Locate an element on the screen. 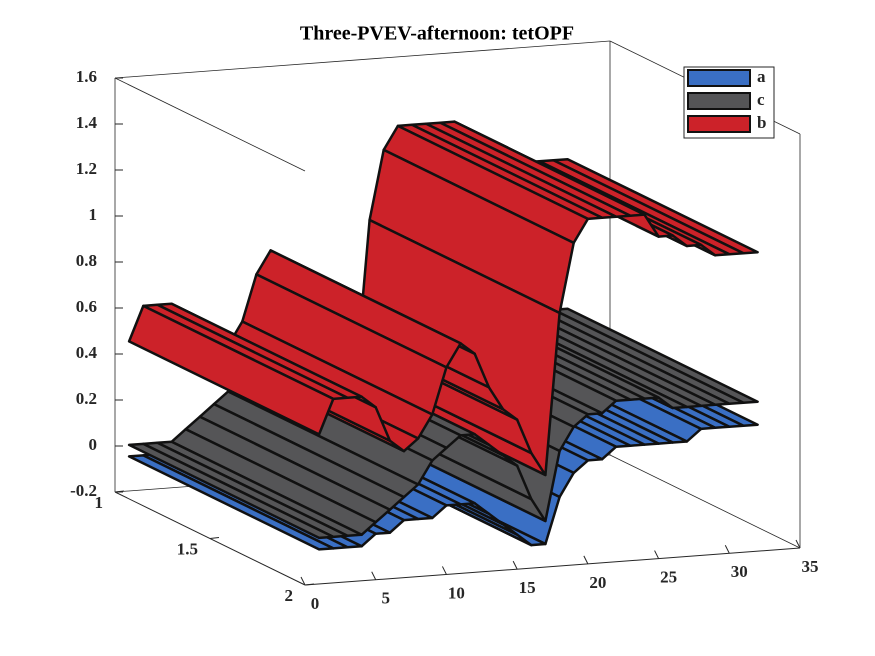 This screenshot has height=656, width=875. x-tick-label: 5 is located at coordinates (385, 598).